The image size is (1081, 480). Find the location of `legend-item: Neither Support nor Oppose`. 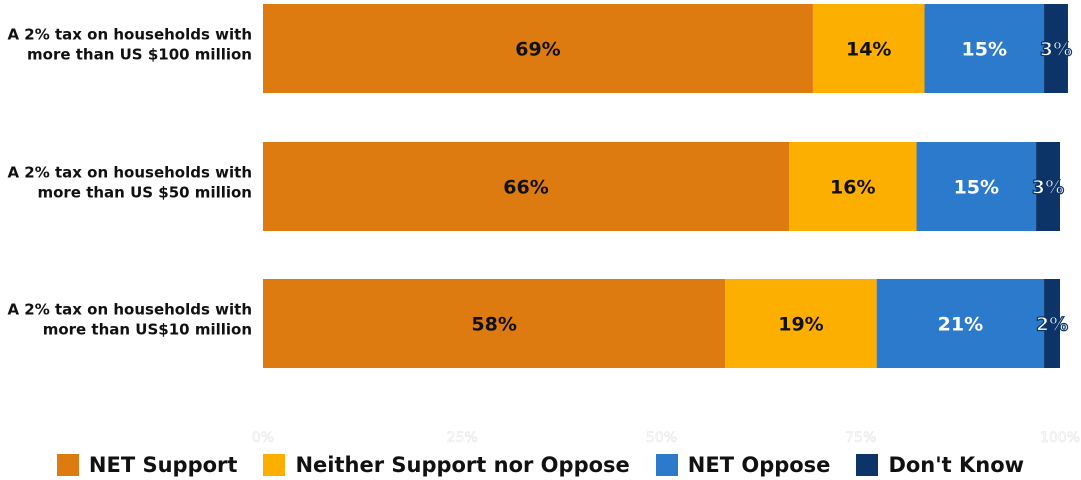

legend-item: Neither Support nor Oppose is located at coordinates (446, 465).